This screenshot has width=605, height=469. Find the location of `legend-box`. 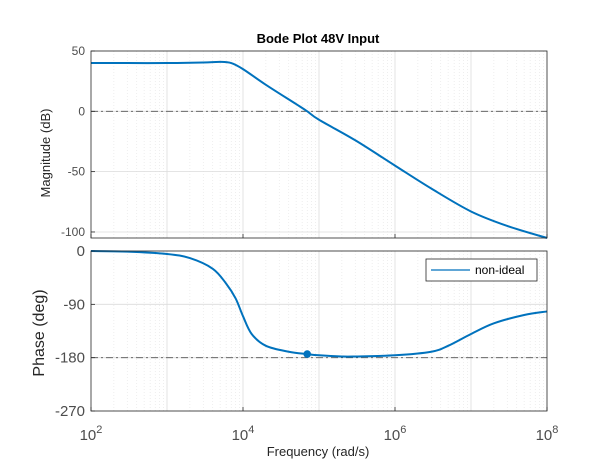

legend-box is located at coordinates (481, 270).